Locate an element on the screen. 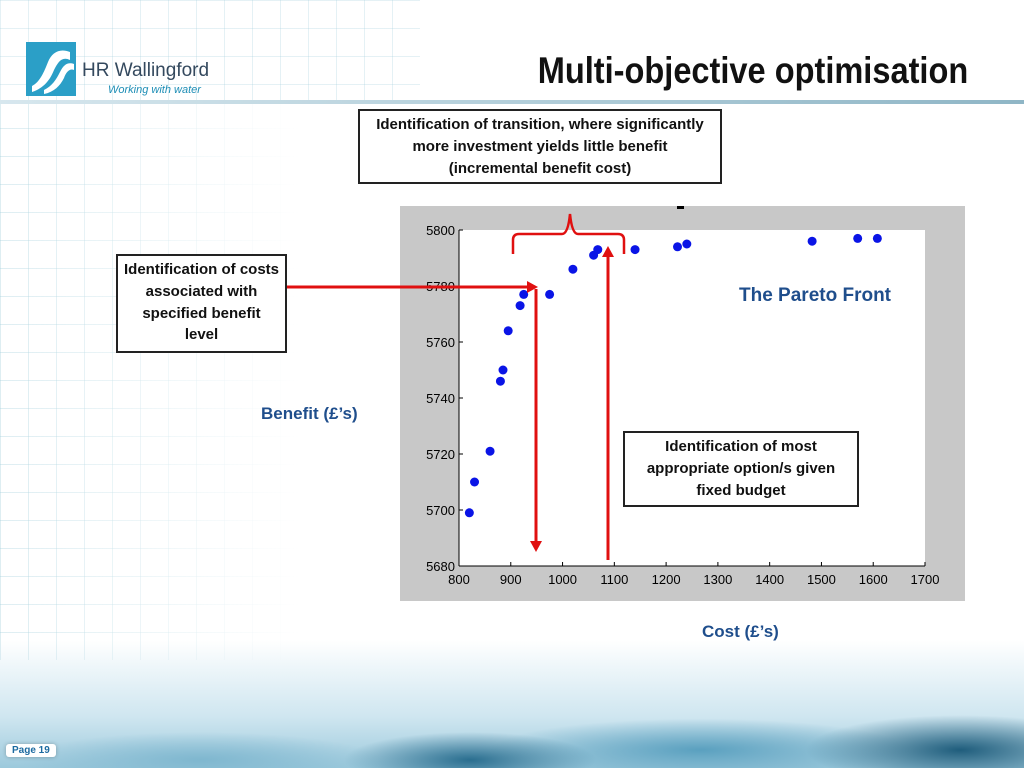 The width and height of the screenshot is (1024, 768). y-ticks: 5680 5700 5720 5740 5760 5780 5800 is located at coordinates (444, 398).